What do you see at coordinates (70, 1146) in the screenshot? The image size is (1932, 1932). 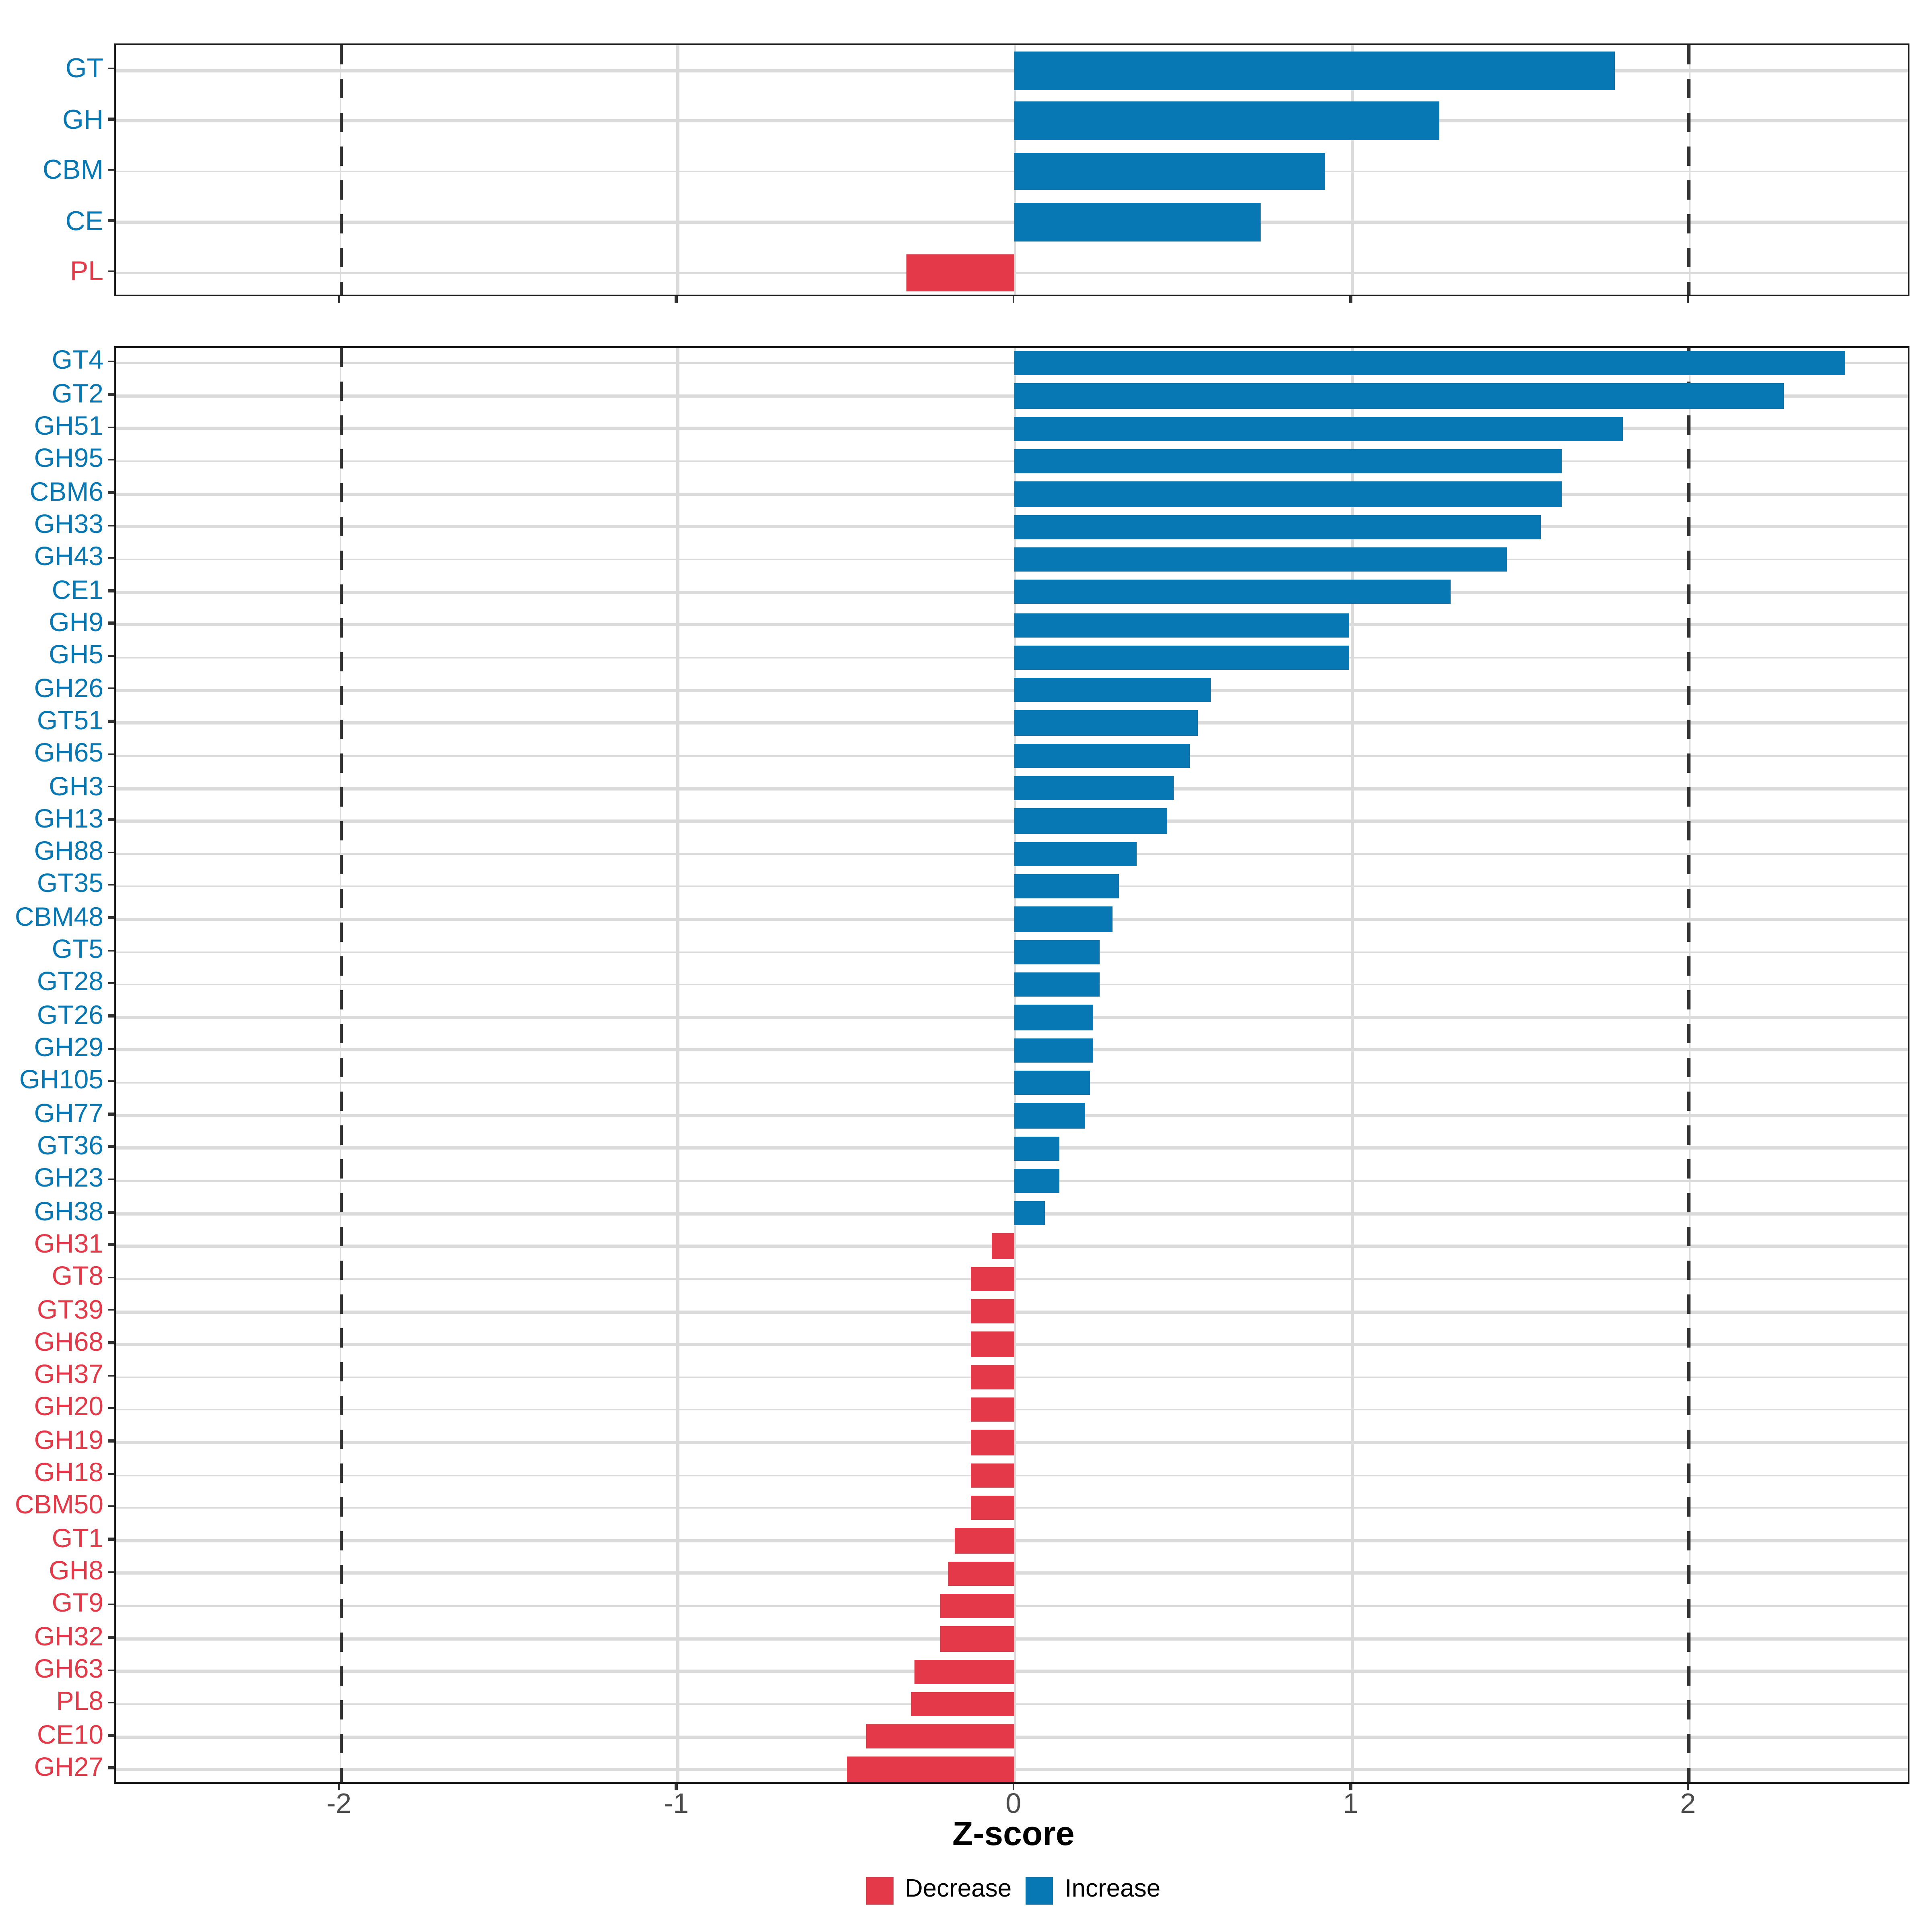 I see `y-label-GT36: GT36` at bounding box center [70, 1146].